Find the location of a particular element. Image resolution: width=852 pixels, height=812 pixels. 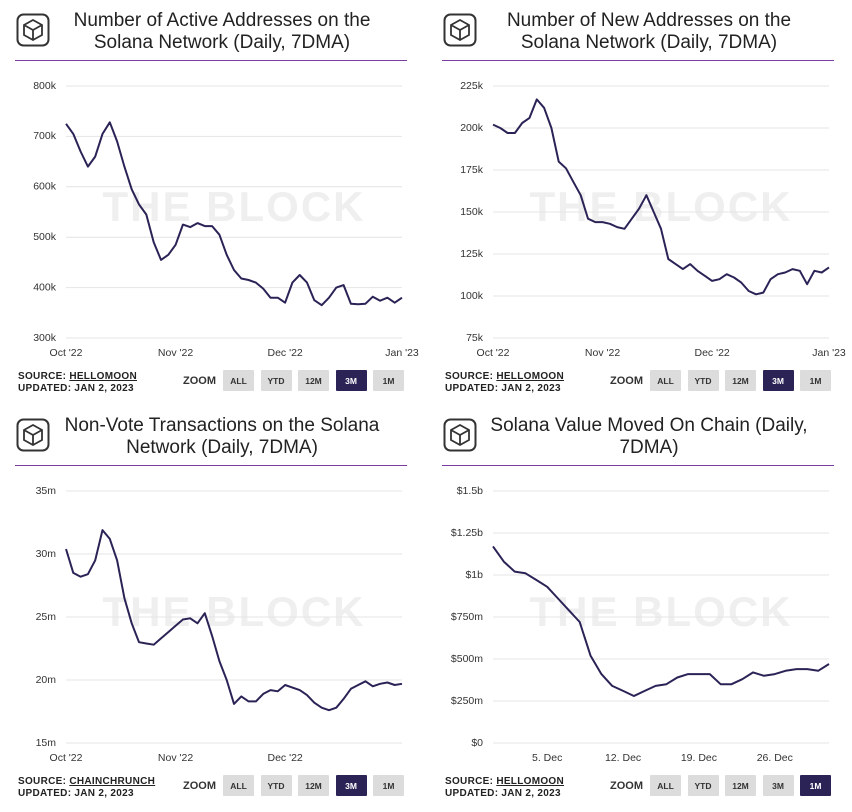

y-tick-label: 200k is located at coordinates (472, 128).